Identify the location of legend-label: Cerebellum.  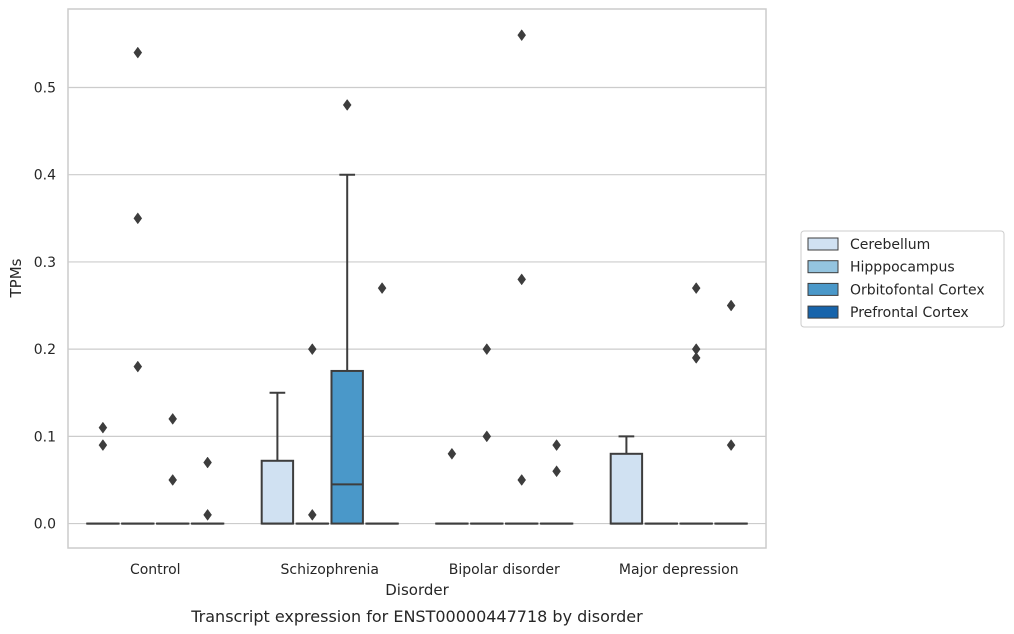
(890, 245).